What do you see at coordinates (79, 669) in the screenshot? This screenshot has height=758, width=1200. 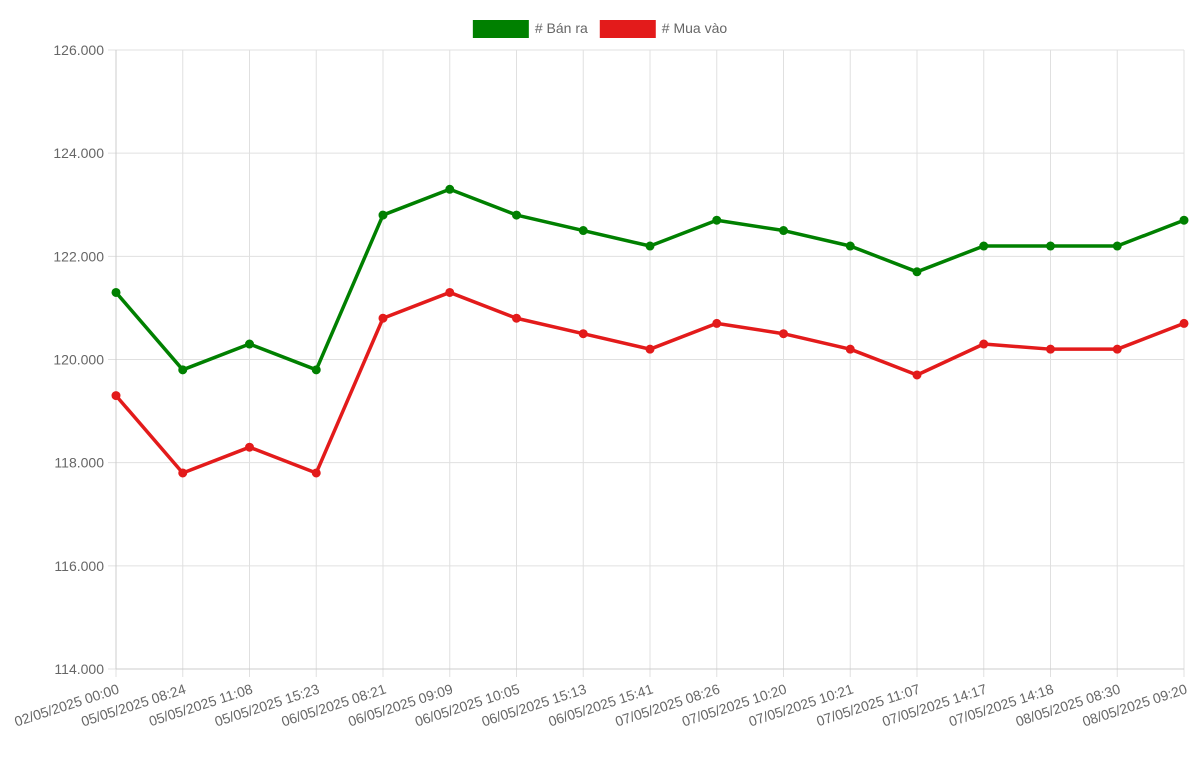 I see `y-tick-label: 114.000` at bounding box center [79, 669].